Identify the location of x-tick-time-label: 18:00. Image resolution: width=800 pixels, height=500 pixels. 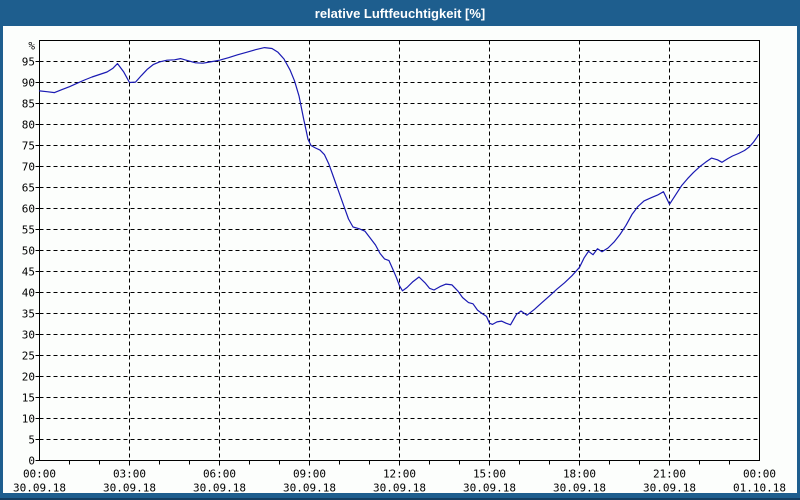
(579, 474).